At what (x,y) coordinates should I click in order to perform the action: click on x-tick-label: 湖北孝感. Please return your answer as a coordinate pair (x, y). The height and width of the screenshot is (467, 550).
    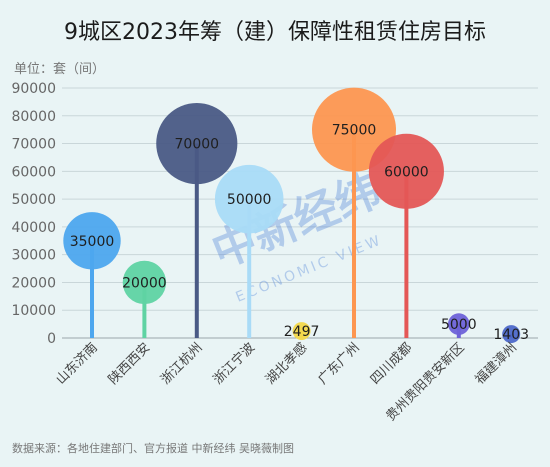
    Looking at the image, I should click on (286, 364).